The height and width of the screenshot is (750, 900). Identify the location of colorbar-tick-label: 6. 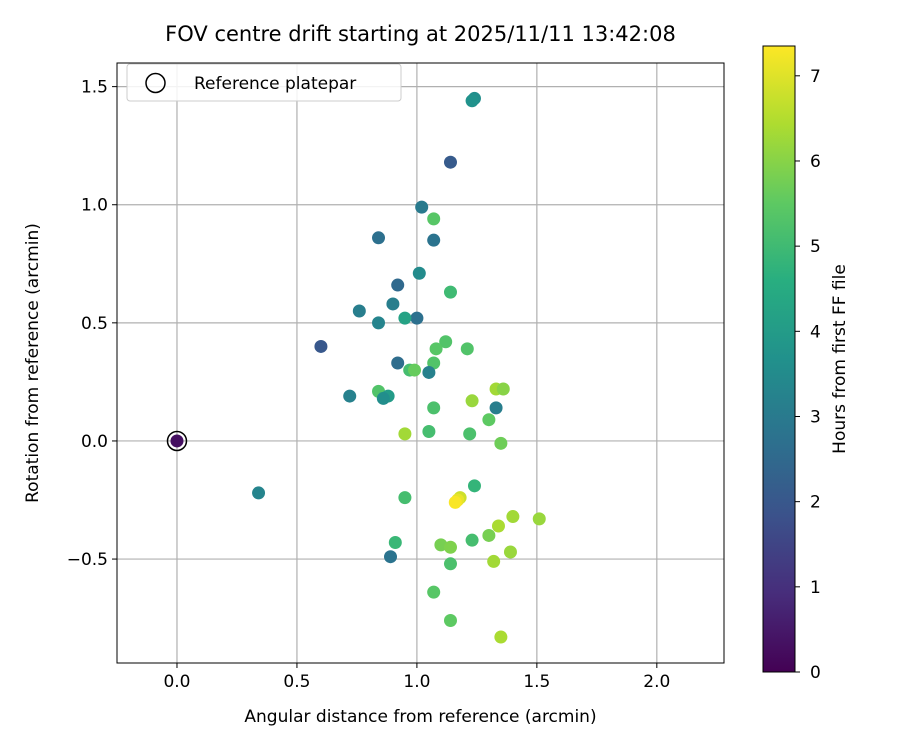
(815, 162).